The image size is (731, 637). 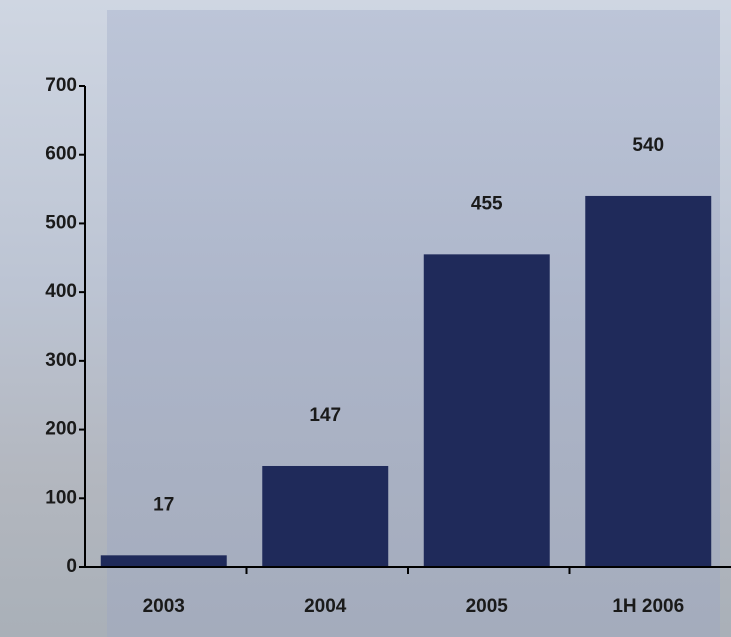 I want to click on y-tick-label: 300, so click(x=61, y=360).